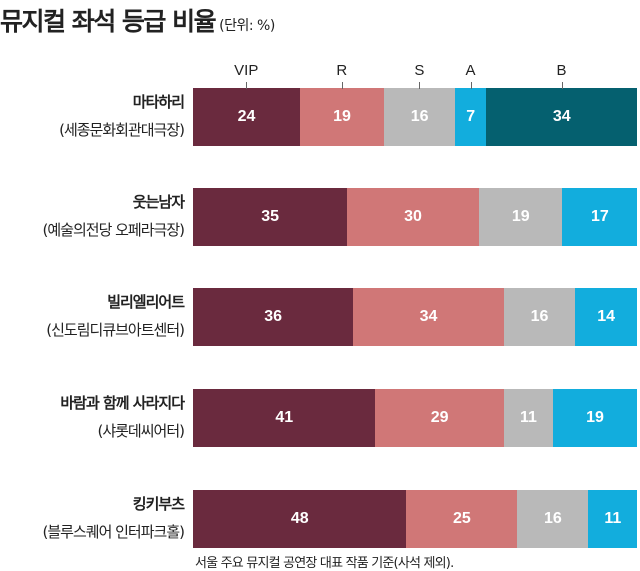  I want to click on legend-label-b: B, so click(561, 70).